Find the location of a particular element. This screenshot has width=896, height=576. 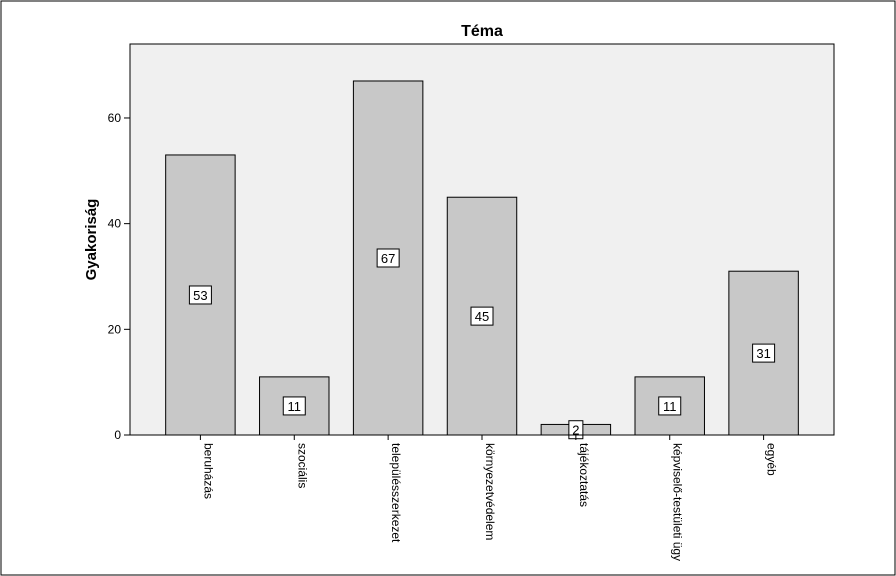

x-tick-label: településszerkezet is located at coordinates (396, 493).